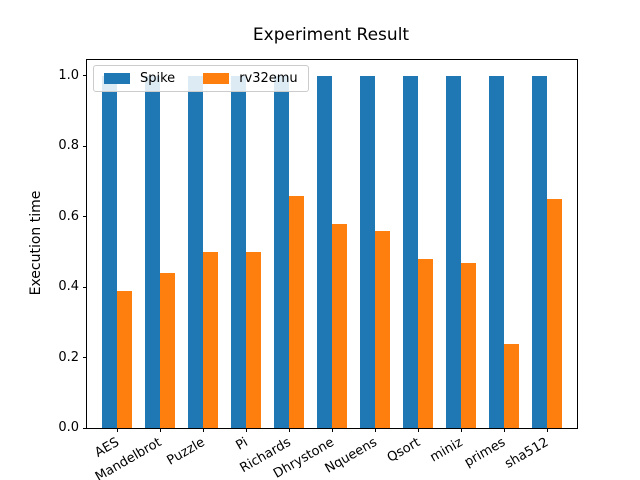 The image size is (640, 480). Describe the element at coordinates (331, 35) in the screenshot. I see `chart-title: Experiment Result` at that location.